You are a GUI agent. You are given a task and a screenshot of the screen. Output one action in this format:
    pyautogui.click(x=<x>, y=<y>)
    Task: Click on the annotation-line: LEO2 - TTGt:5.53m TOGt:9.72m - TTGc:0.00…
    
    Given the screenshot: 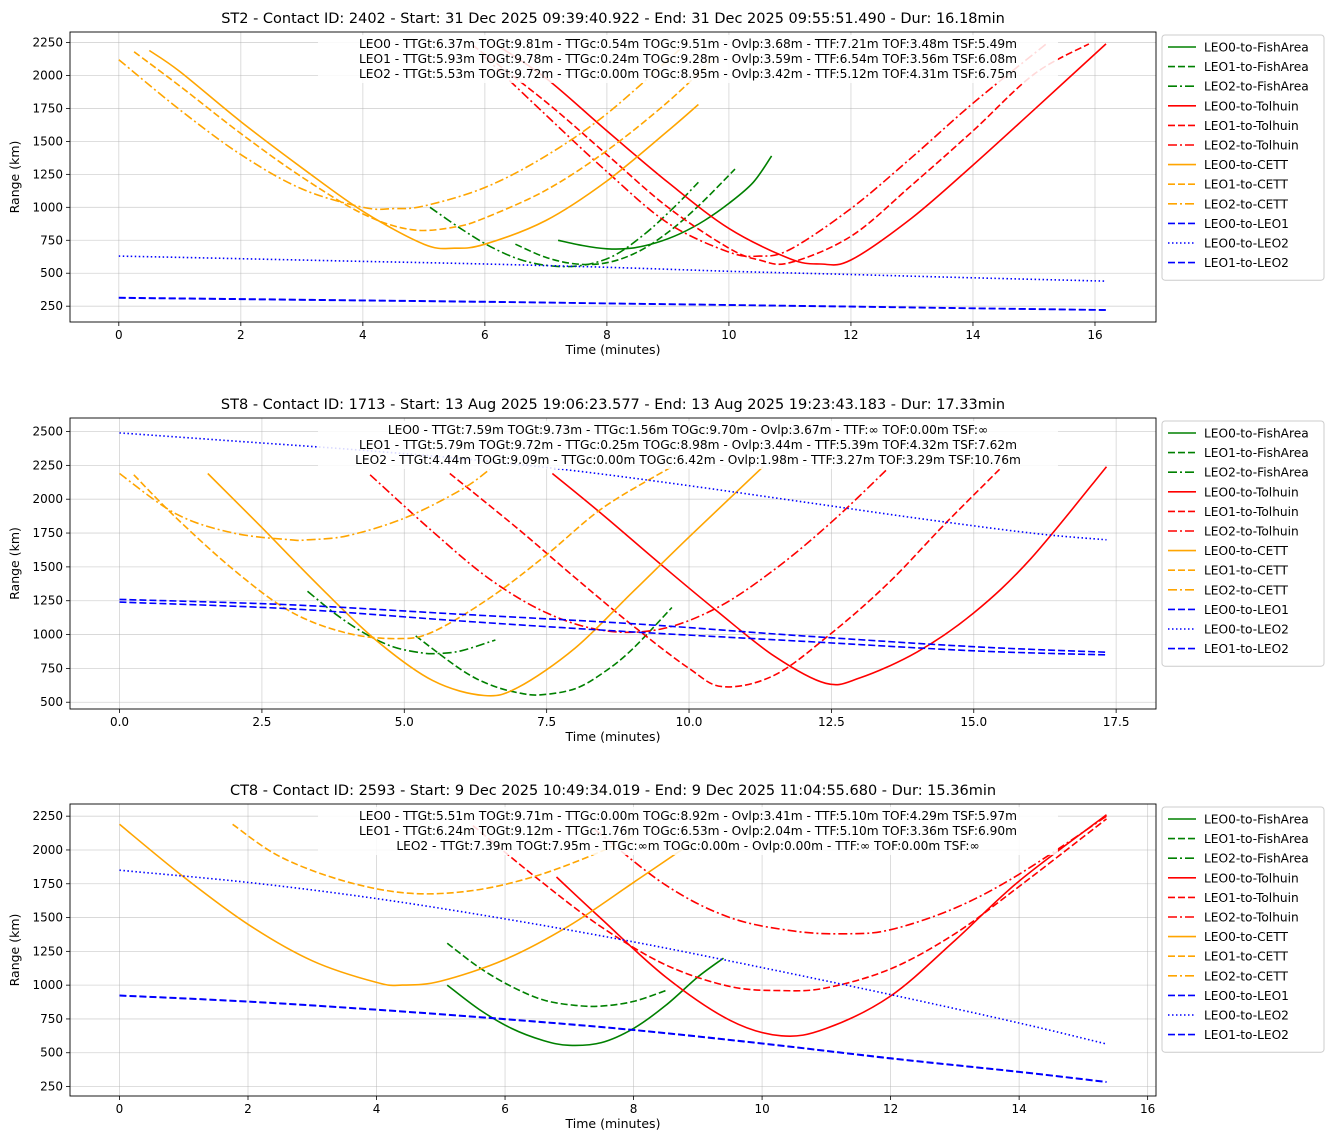 What is the action you would take?
    pyautogui.click(x=688, y=74)
    